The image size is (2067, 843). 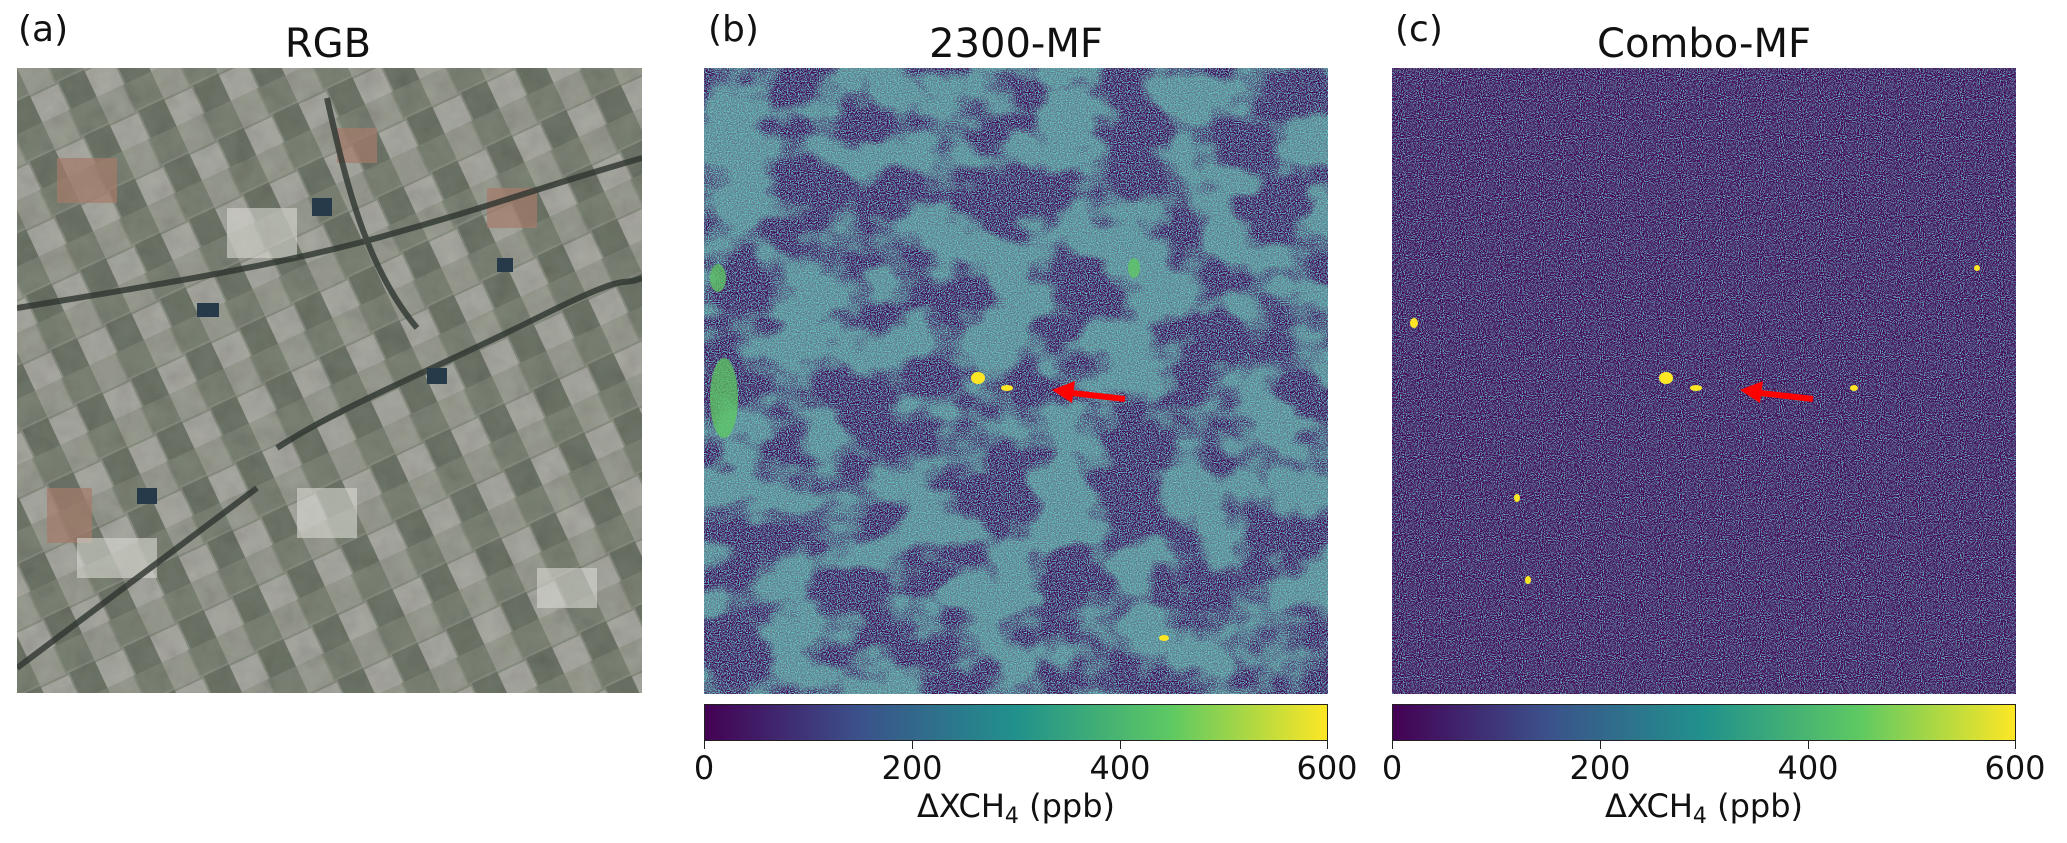 What do you see at coordinates (1704, 722) in the screenshot?
I see `colorbar-c` at bounding box center [1704, 722].